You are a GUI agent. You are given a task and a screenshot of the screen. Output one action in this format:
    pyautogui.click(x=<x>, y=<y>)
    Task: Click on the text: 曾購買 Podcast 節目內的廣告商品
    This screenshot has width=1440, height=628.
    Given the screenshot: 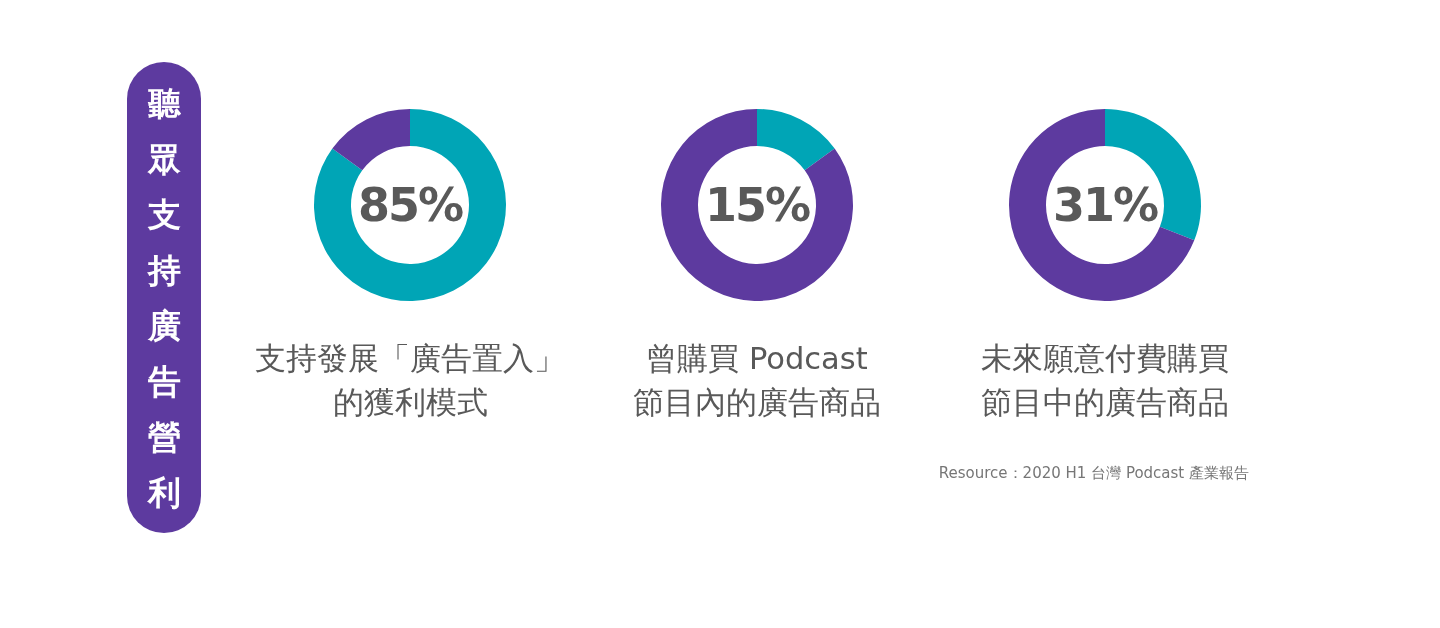 What is the action you would take?
    pyautogui.click(x=757, y=380)
    